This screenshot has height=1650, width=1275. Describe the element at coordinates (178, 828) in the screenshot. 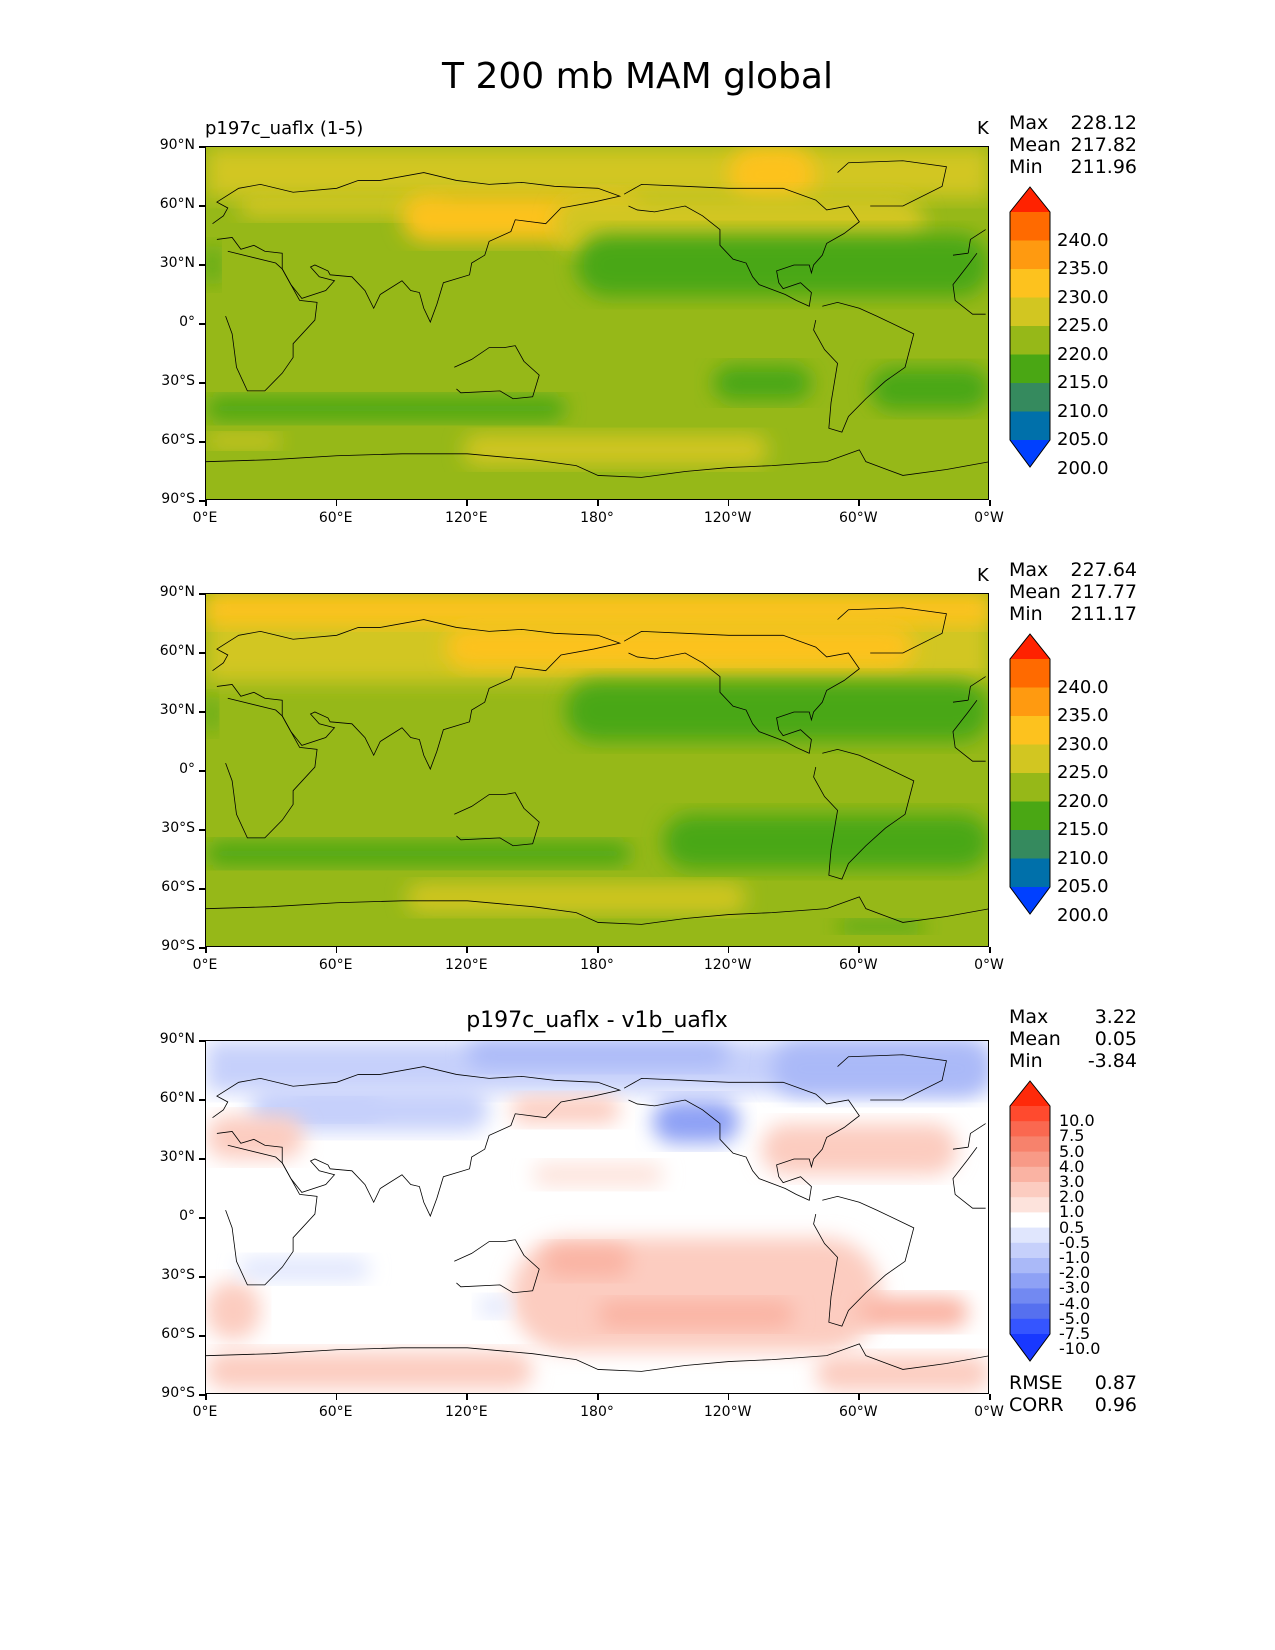

I see `lat-tick-label: 30°S` at that location.